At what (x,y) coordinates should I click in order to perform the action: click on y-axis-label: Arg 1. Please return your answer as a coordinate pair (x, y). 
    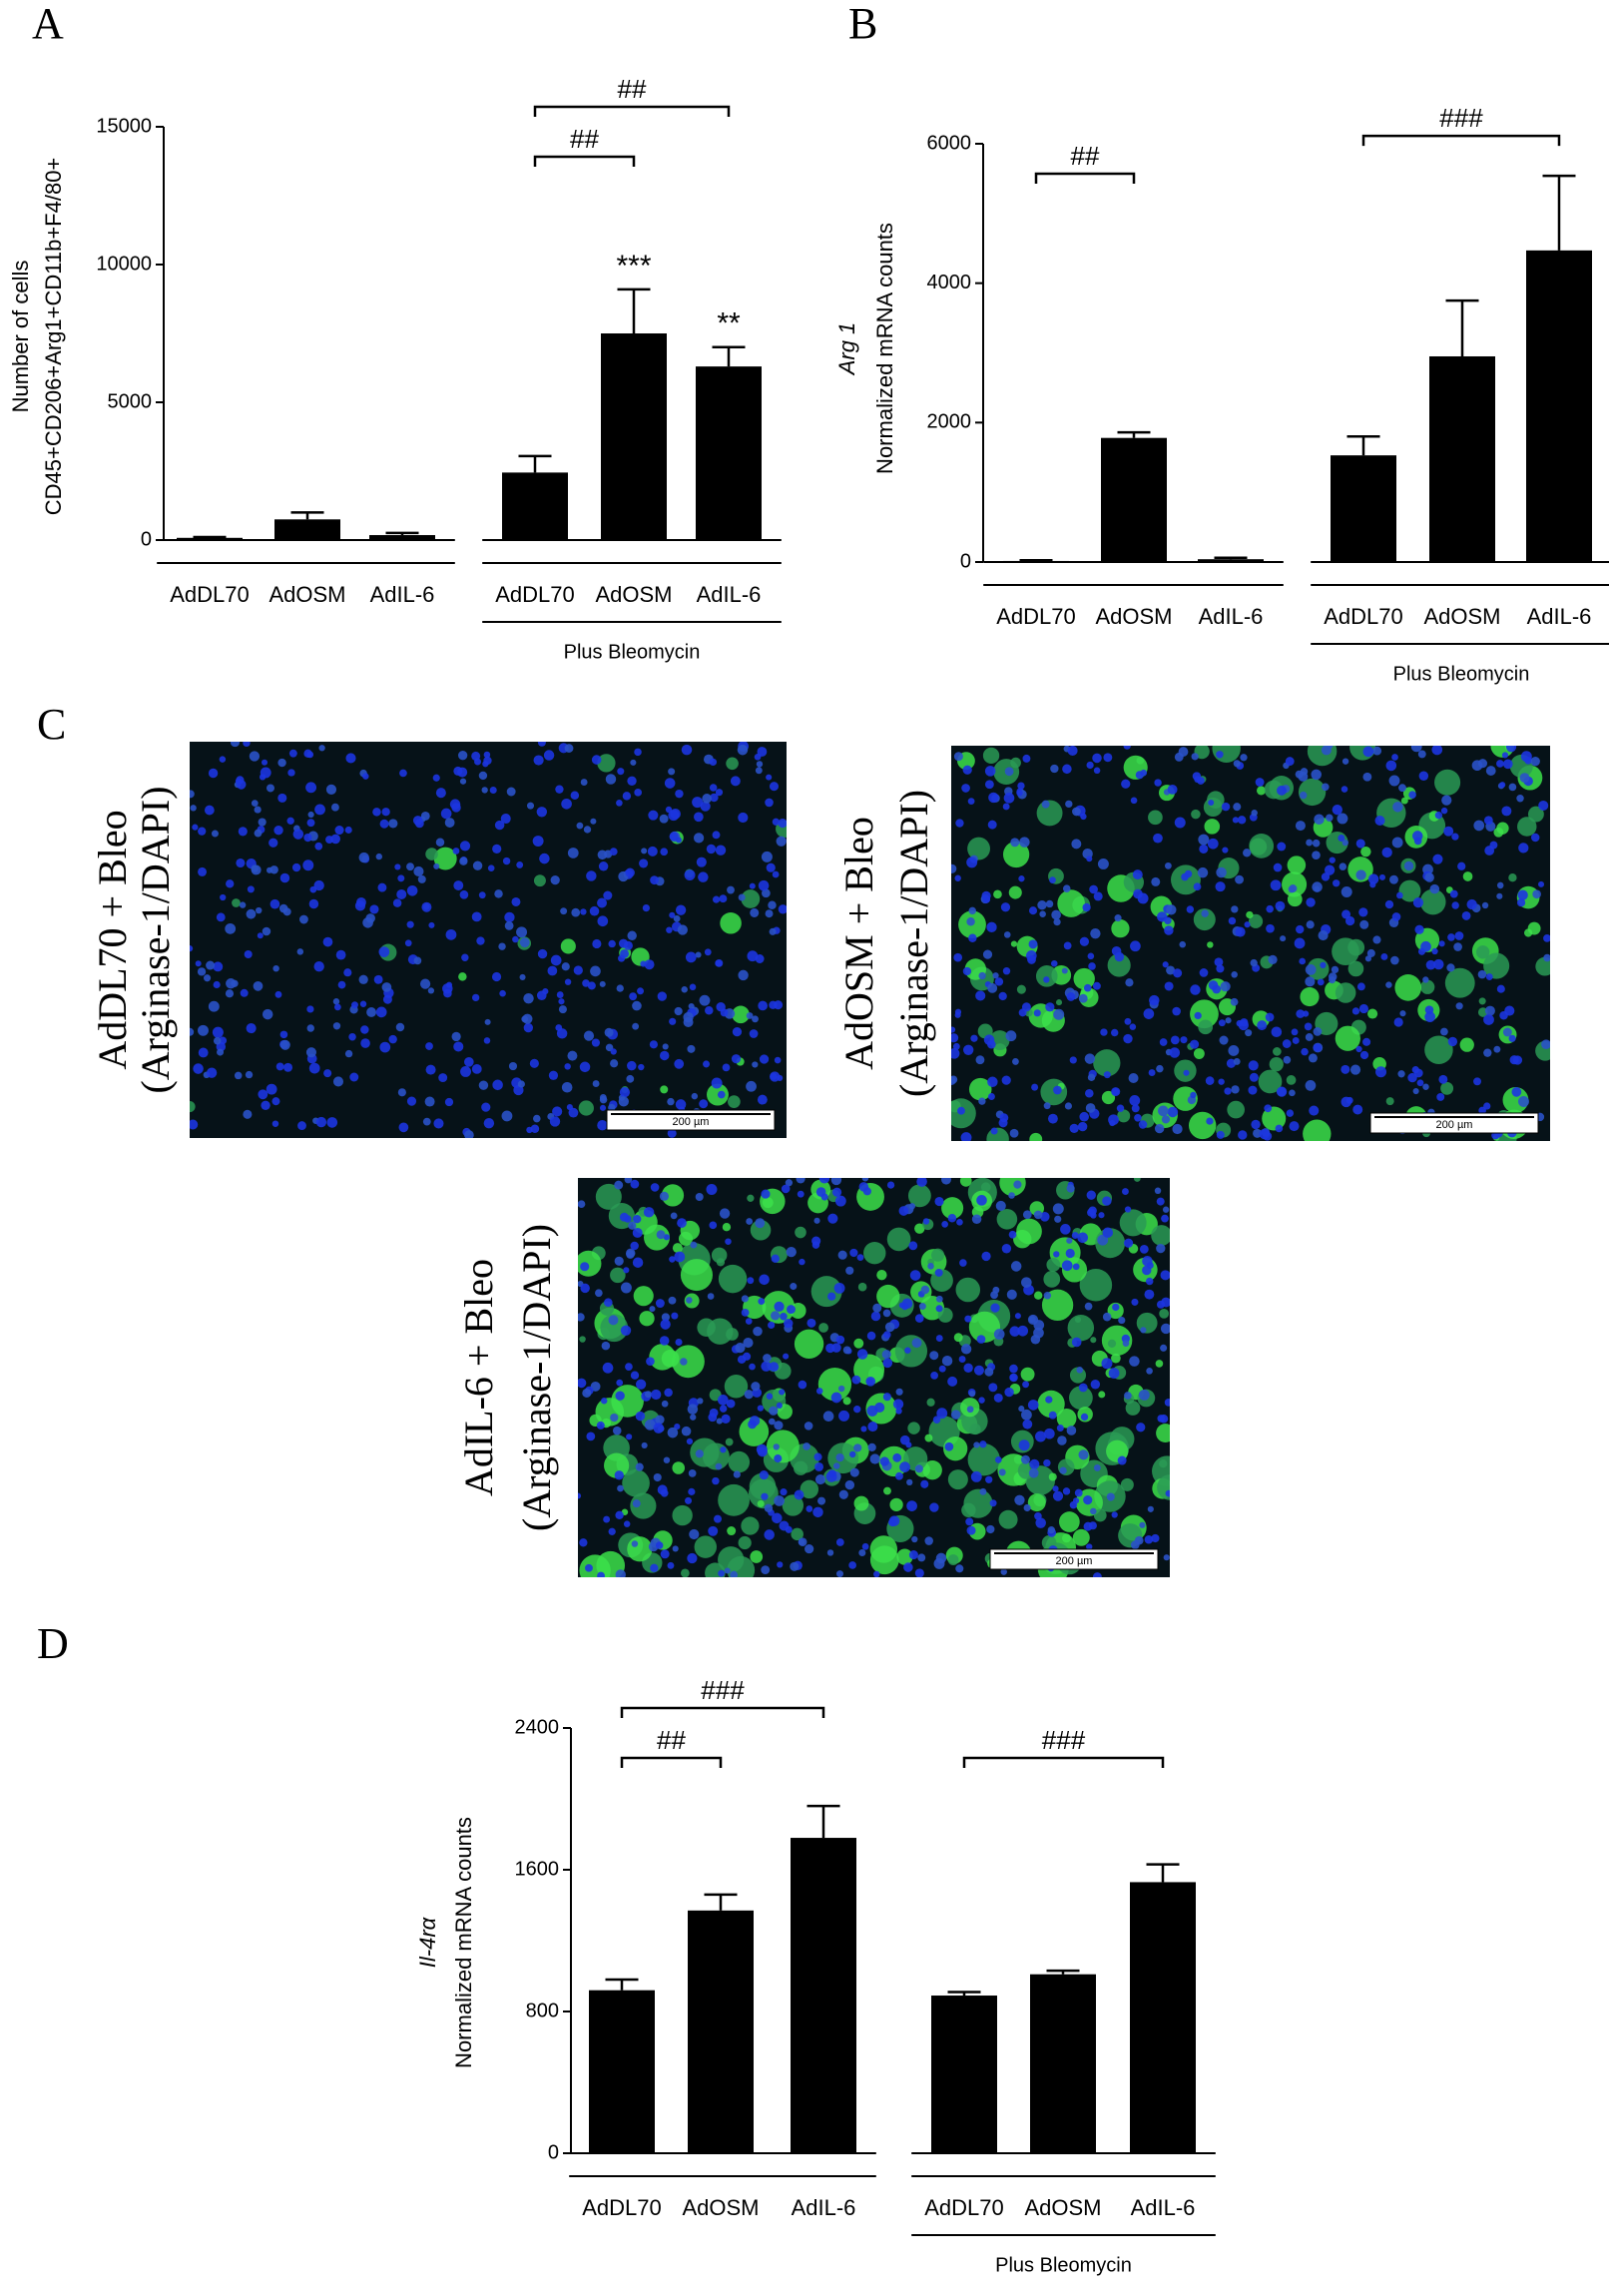
    Looking at the image, I should click on (847, 350).